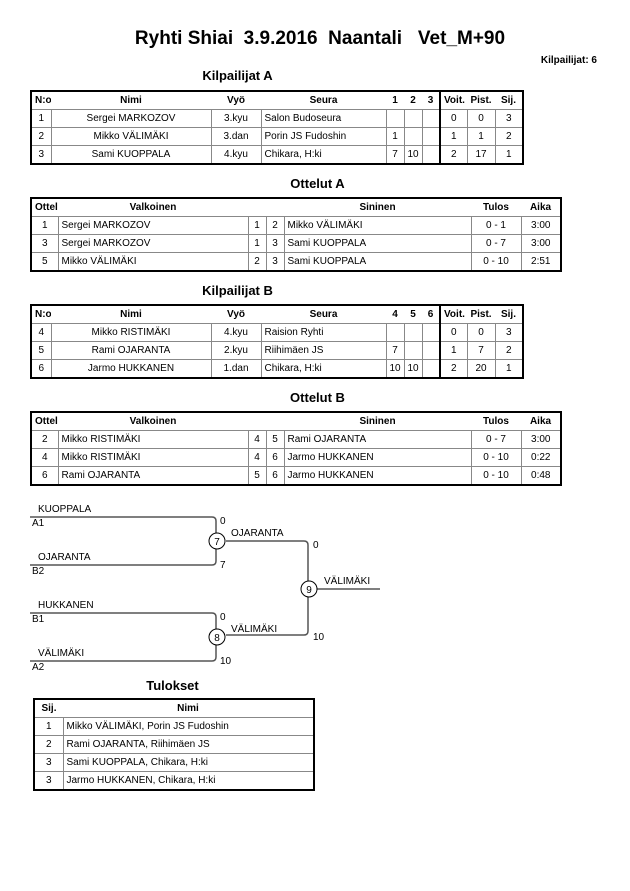  What do you see at coordinates (64, 557) in the screenshot?
I see `seed-2-name: OJARANTA` at bounding box center [64, 557].